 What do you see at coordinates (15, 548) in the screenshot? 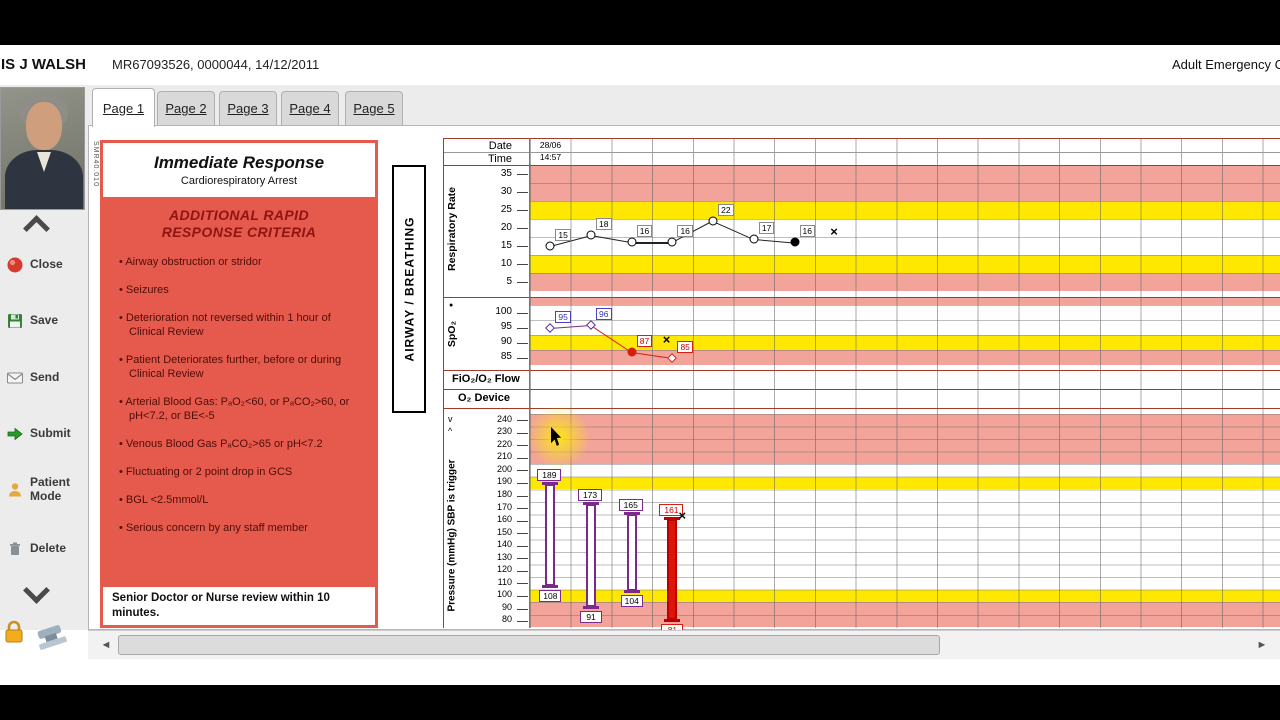
I see `delete-icon` at bounding box center [15, 548].